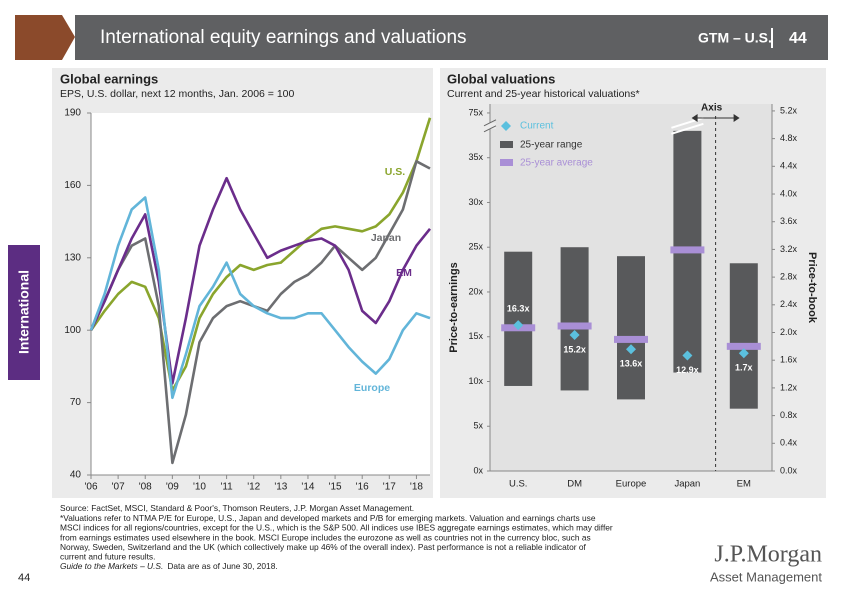 Image resolution: width=843 pixels, height=601 pixels. I want to click on y2-tick-label: 1.2x, so click(789, 387).